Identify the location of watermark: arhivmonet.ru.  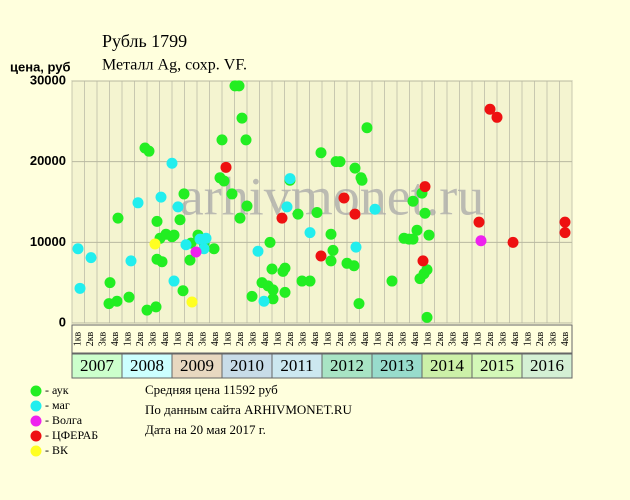
(332, 196).